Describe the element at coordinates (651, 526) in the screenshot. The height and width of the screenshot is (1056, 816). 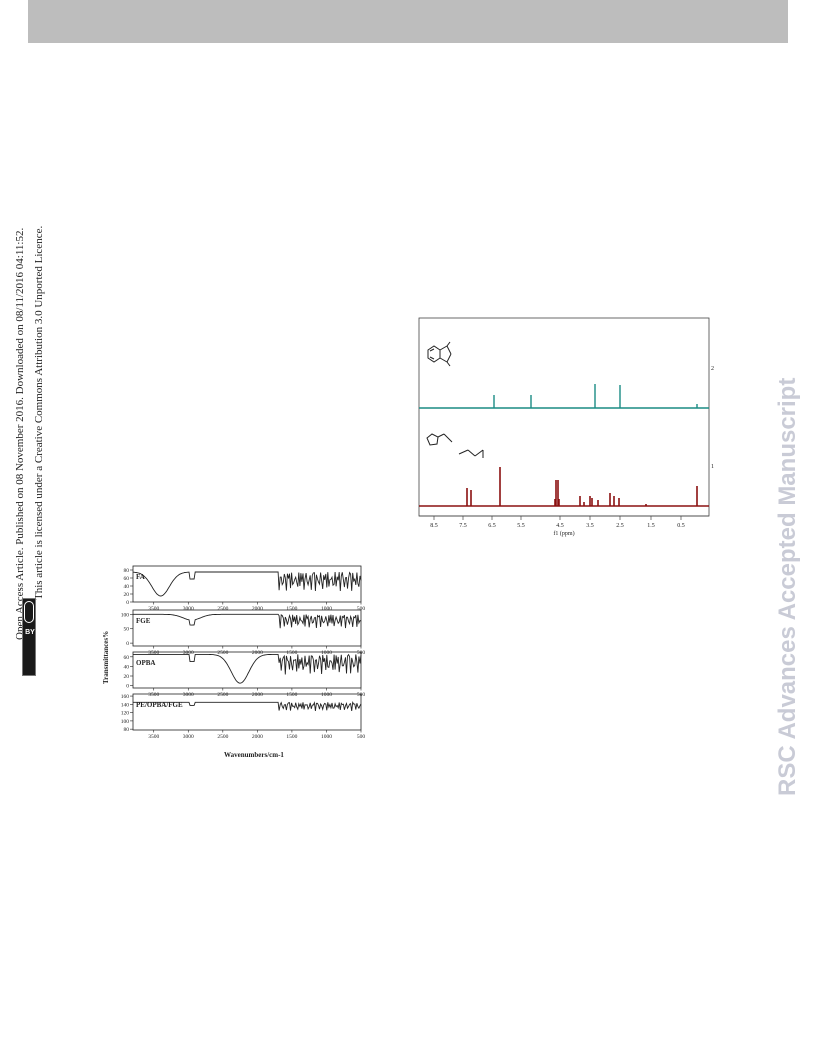
I see `nmr-x-tick: 1.5` at that location.